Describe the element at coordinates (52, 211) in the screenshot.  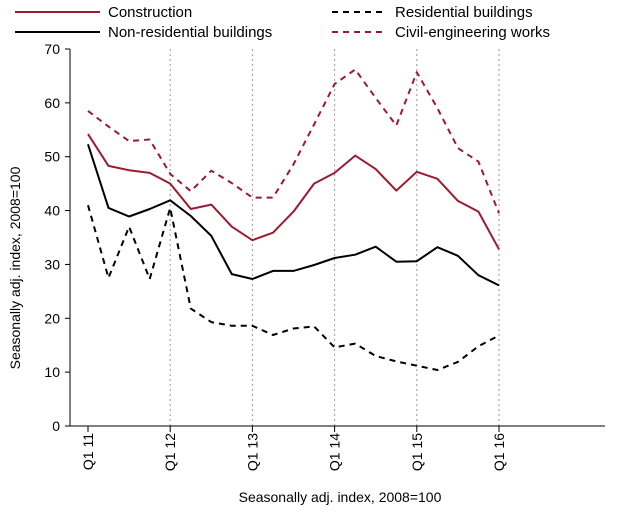
I see `y-tick-label-40: 40` at that location.